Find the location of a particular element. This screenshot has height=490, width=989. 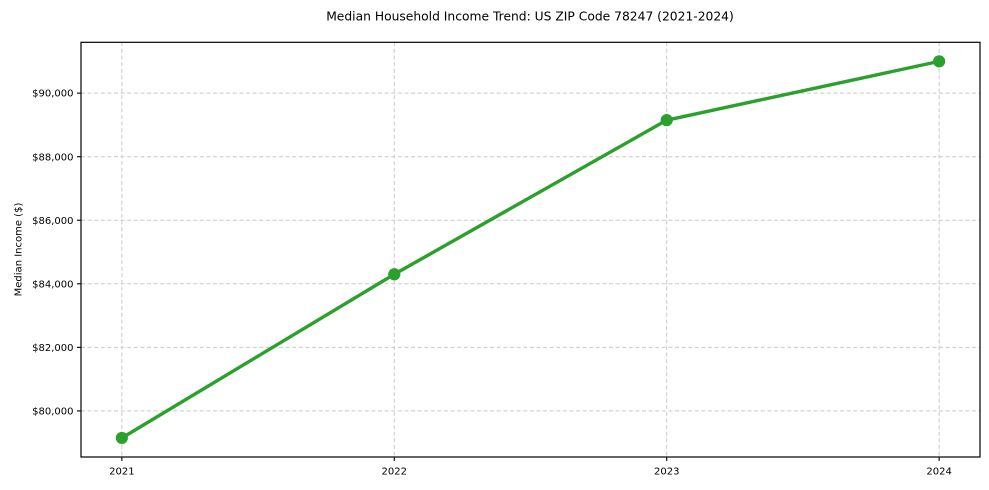

x-tick-label: 2024 is located at coordinates (938, 472).